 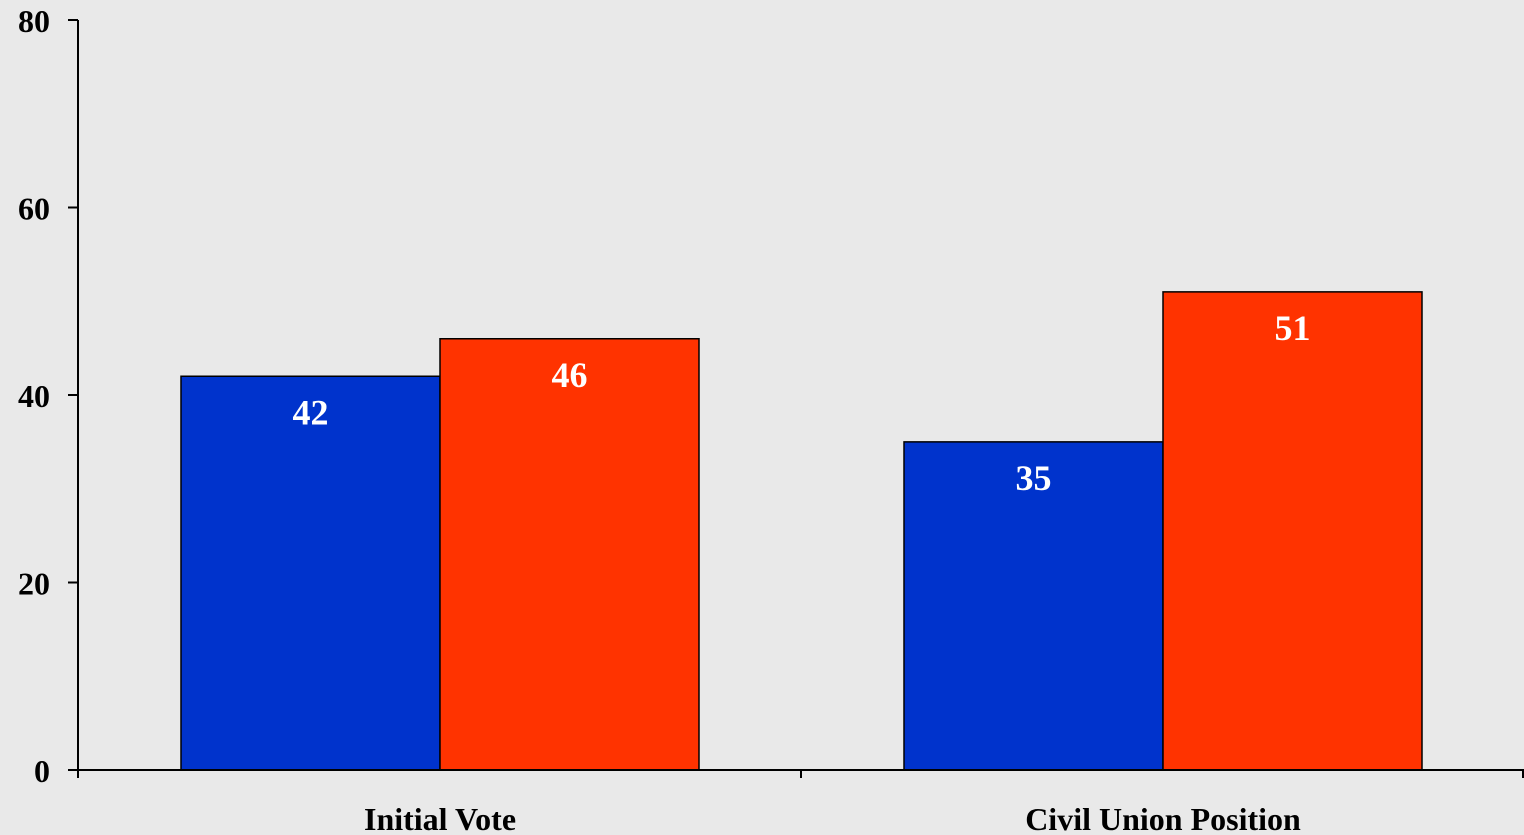 I want to click on y-ticks-group: 0 20 40 60 80, so click(x=48, y=396).